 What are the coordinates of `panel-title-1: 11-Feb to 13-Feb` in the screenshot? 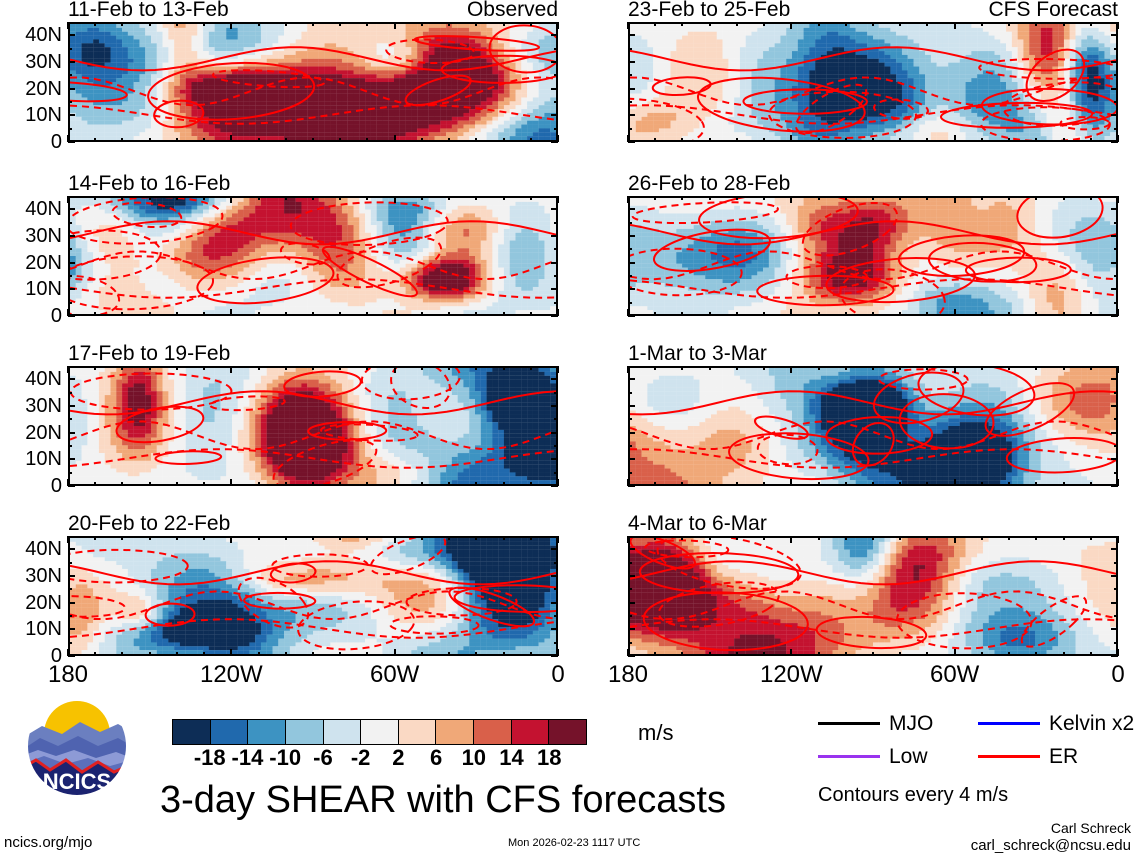 It's located at (148, 10).